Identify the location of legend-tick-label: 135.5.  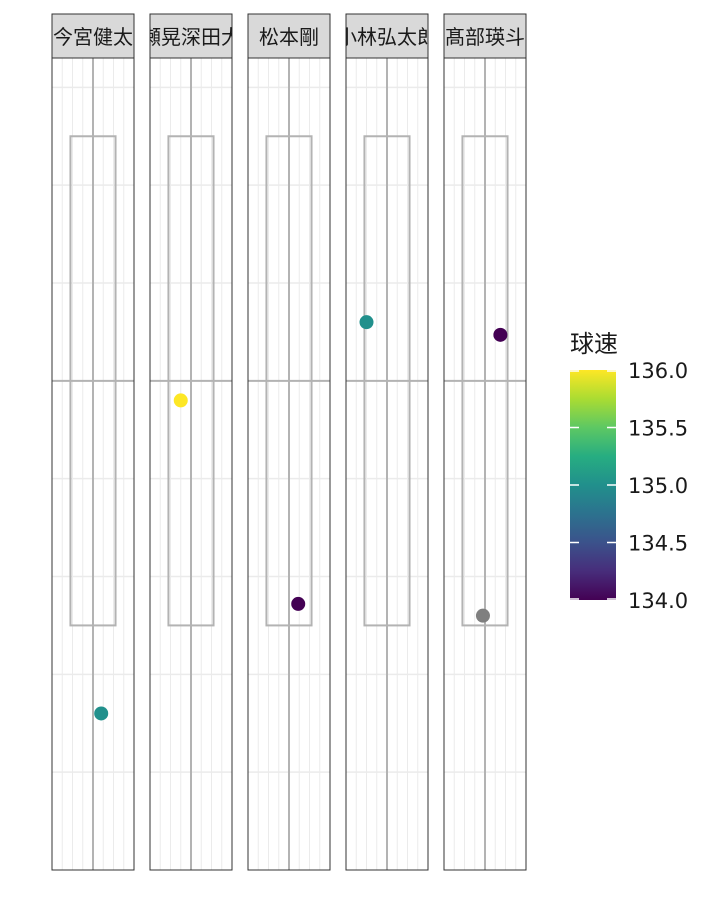
(658, 429).